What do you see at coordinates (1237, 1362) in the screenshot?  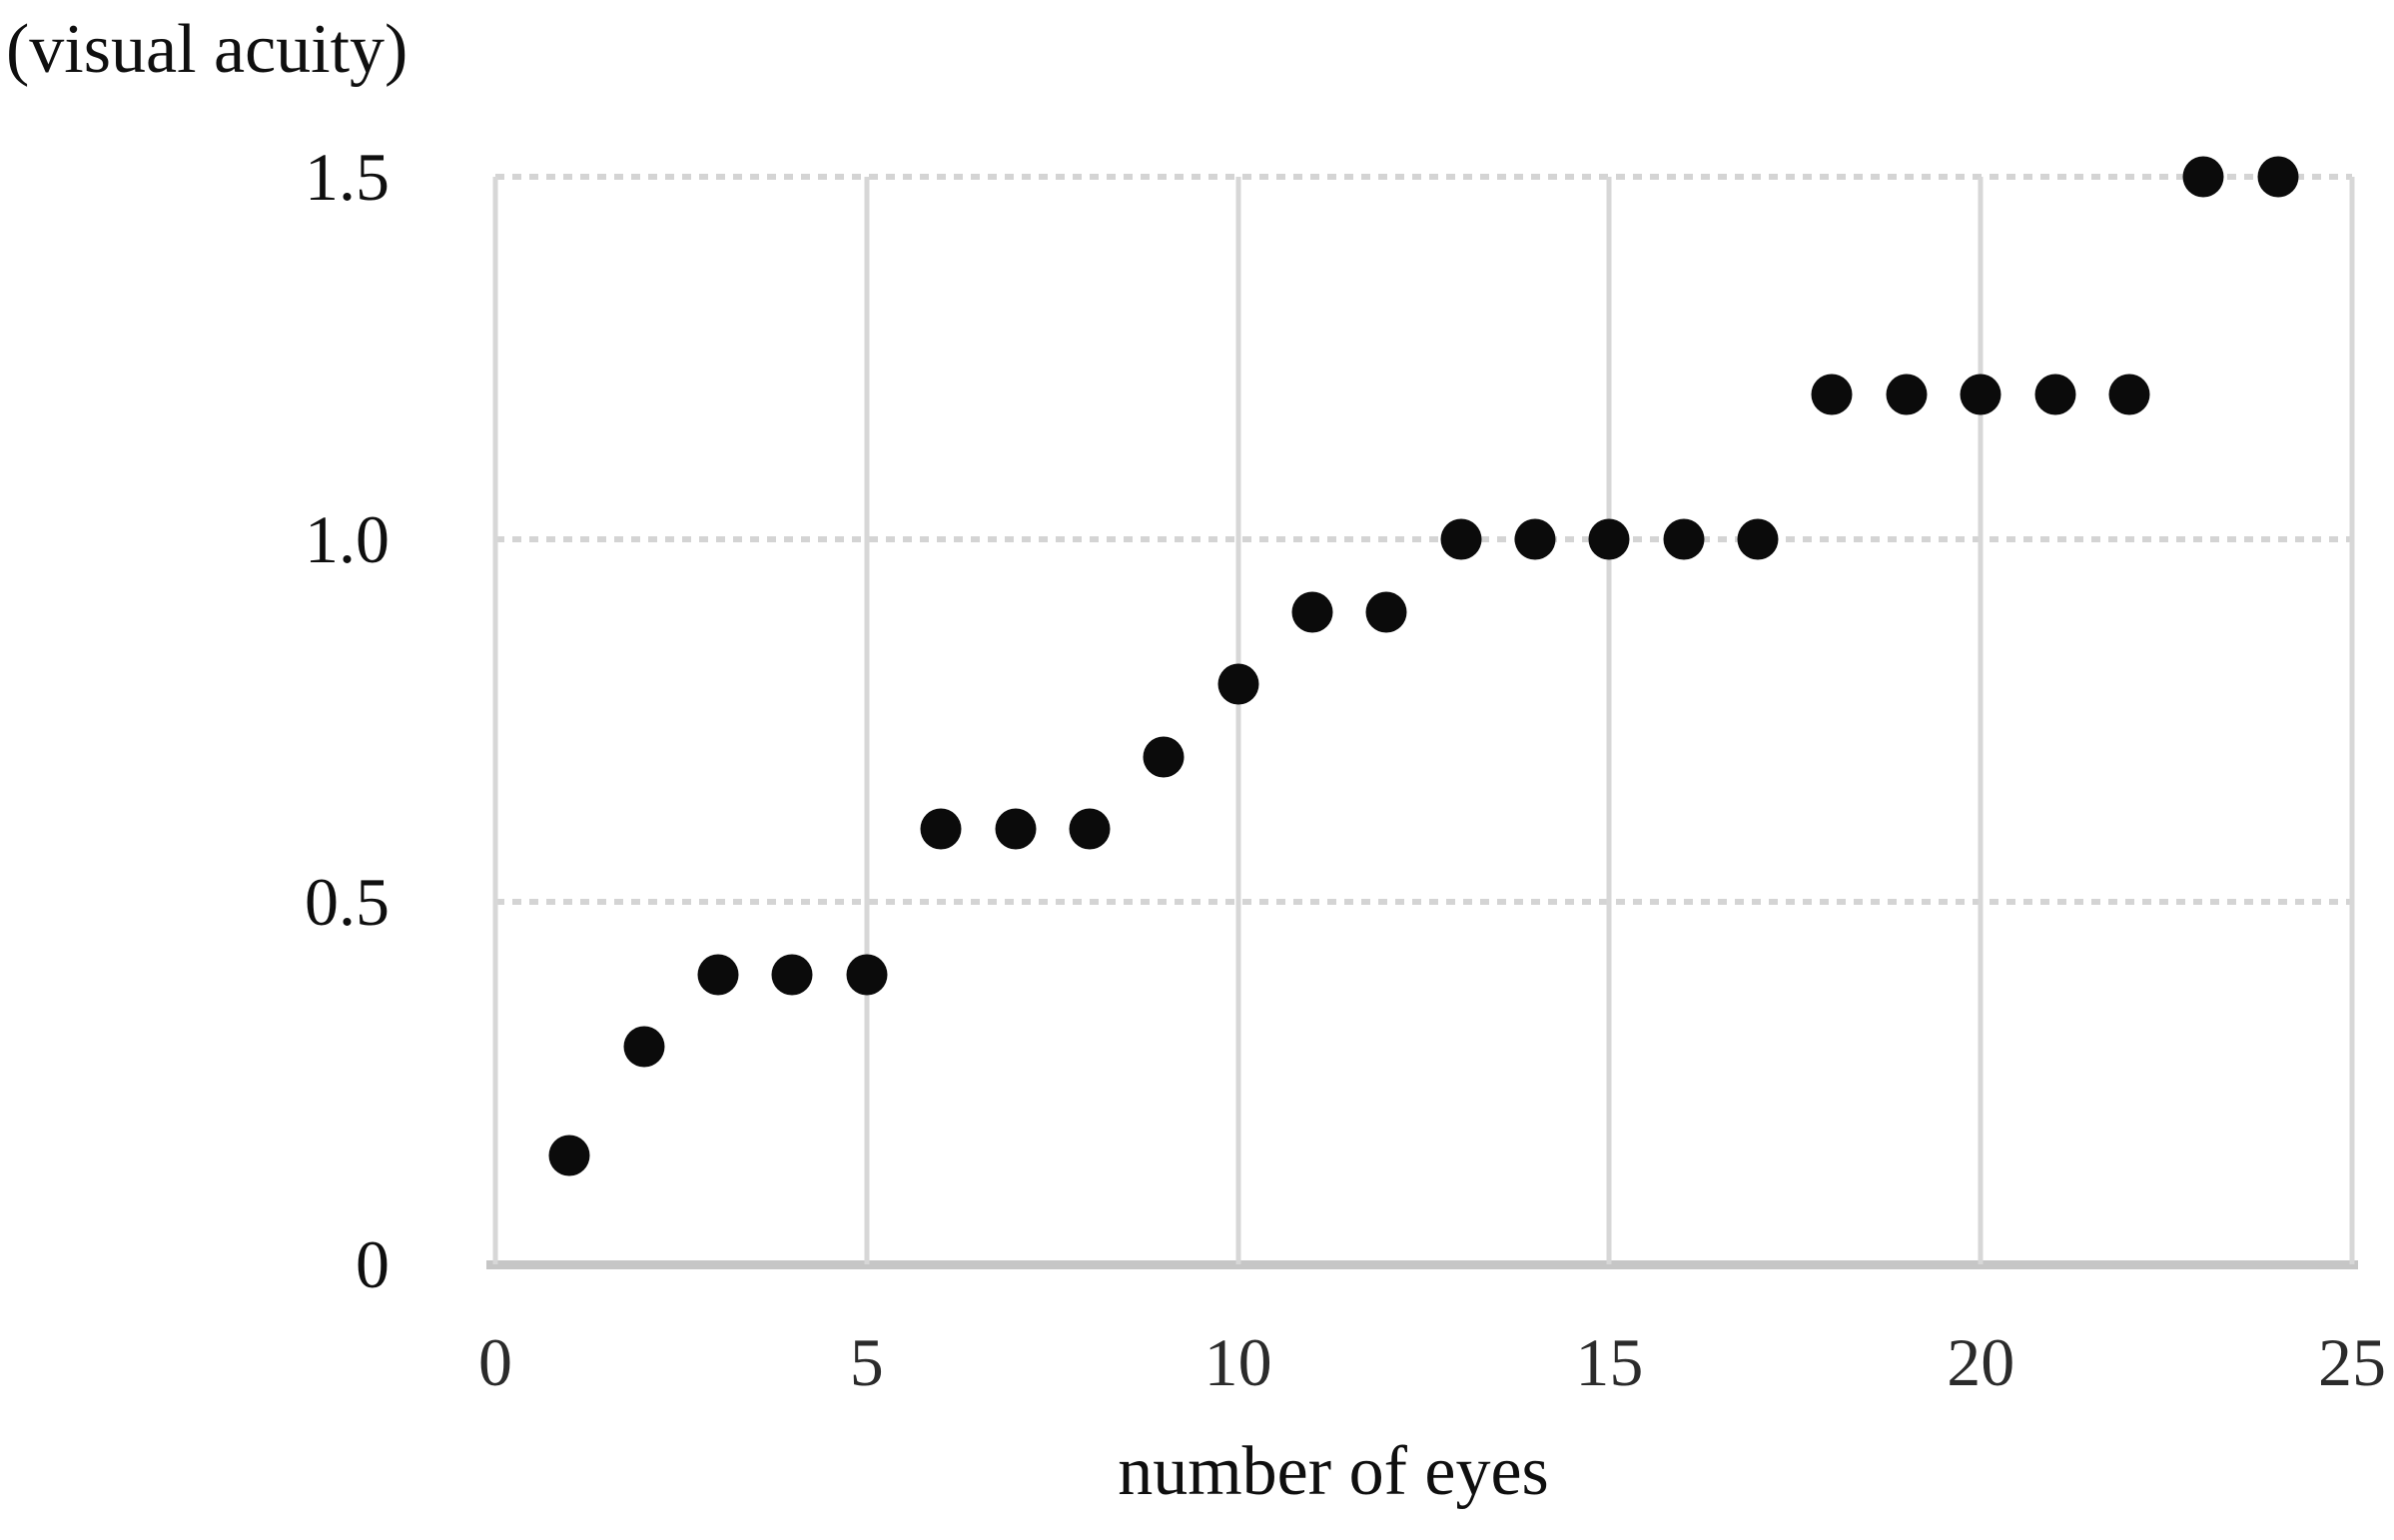 I see `x-tick-label: 10` at bounding box center [1237, 1362].